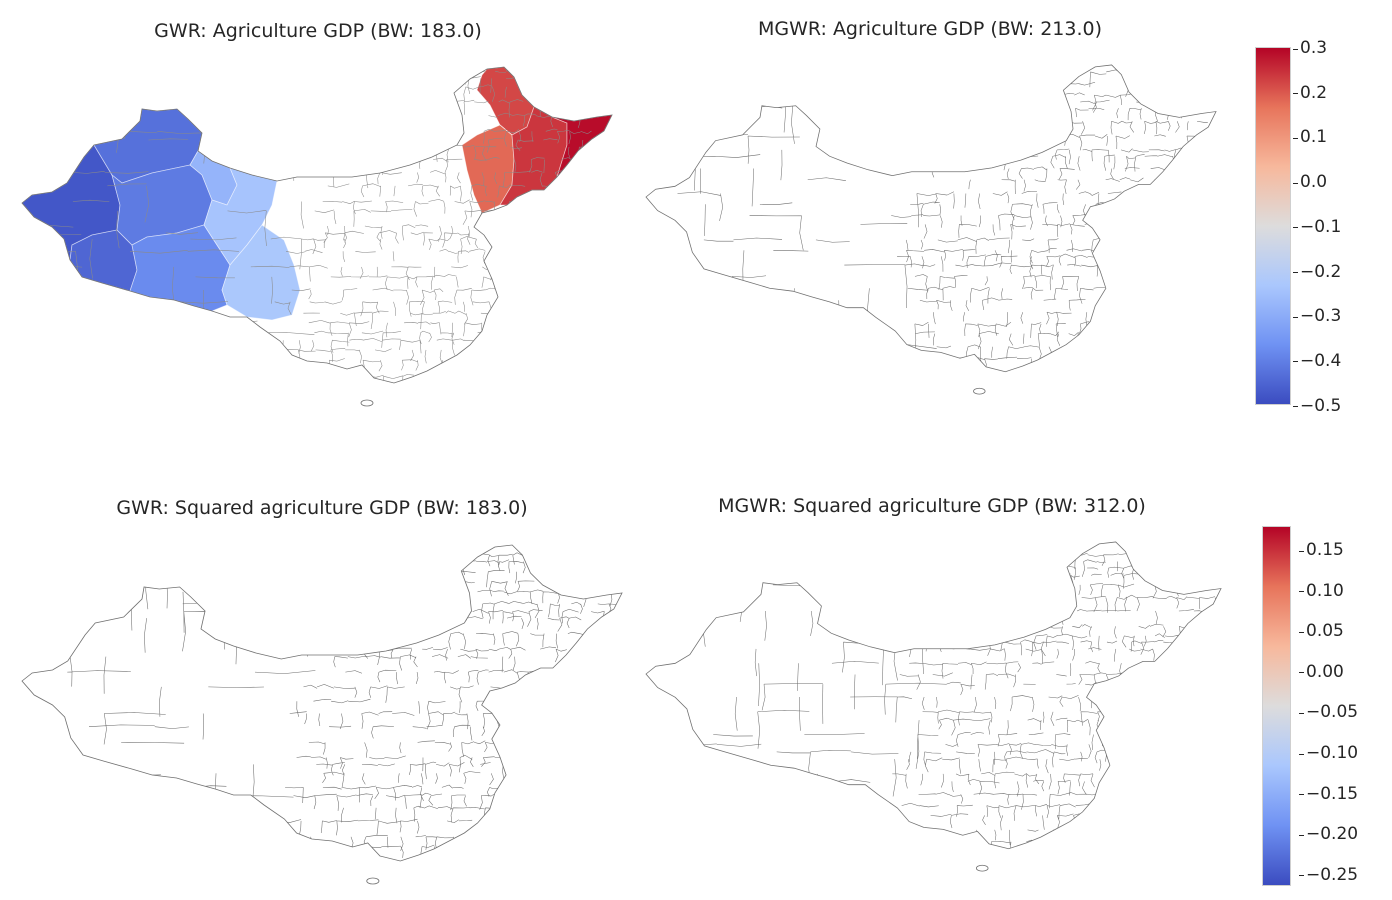 The image size is (1392, 900). Describe the element at coordinates (261, 272) in the screenshot. I see `region-northwest-southeast` at that location.